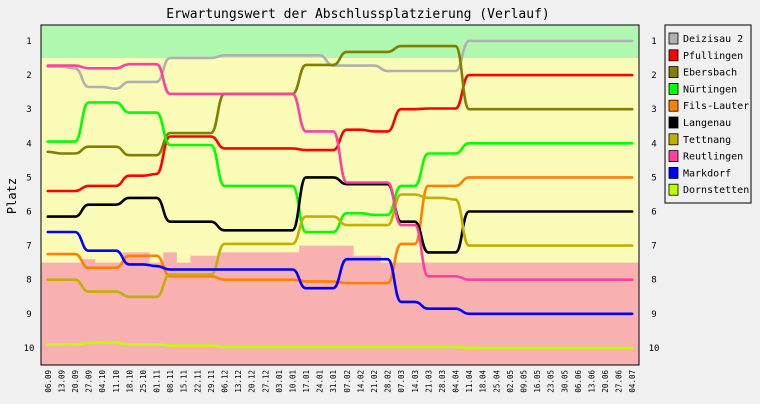 The width and height of the screenshot is (760, 404). I want to click on y-tick-left: 10, so click(29, 349).